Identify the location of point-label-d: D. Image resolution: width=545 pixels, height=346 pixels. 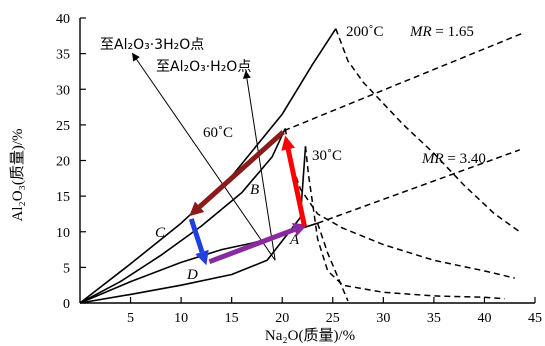
(192, 275).